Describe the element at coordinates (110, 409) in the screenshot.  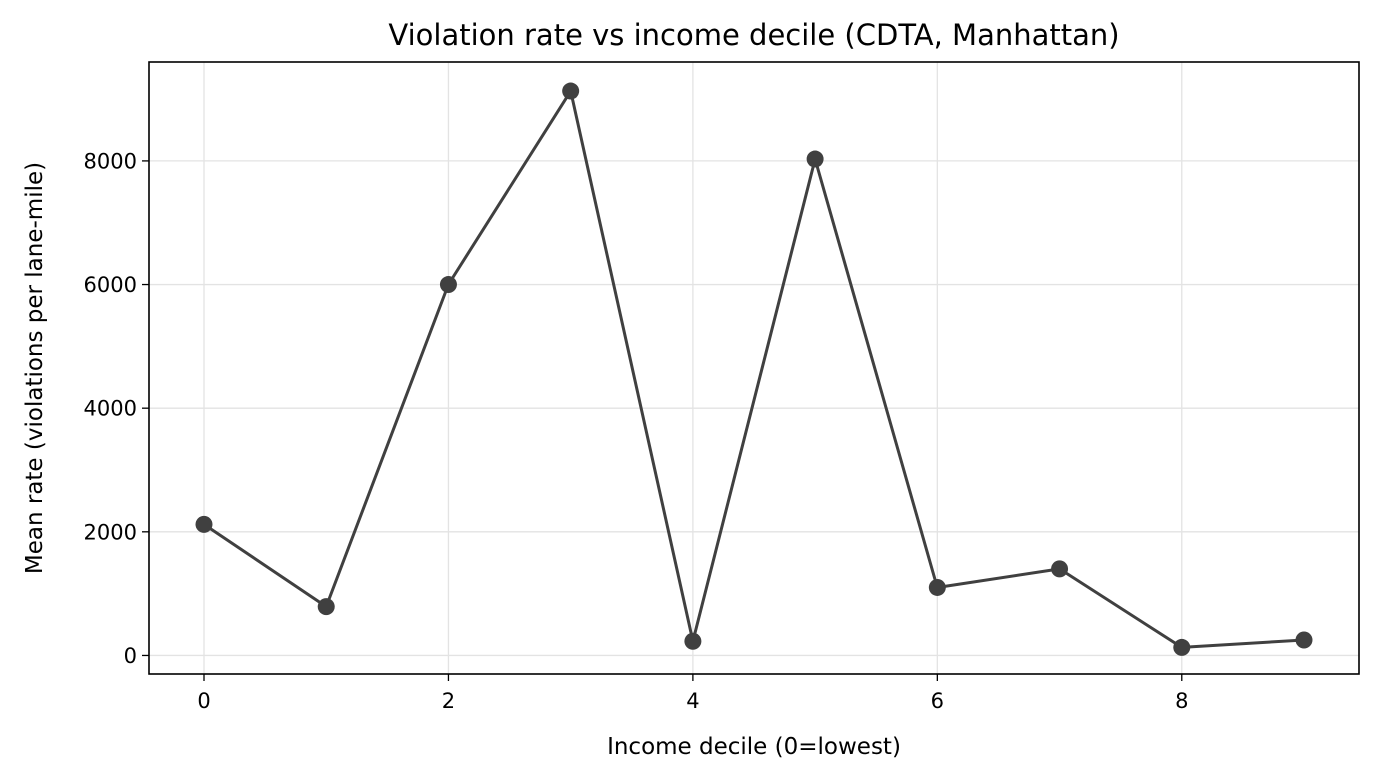
I see `y-tick-label: 4000` at that location.